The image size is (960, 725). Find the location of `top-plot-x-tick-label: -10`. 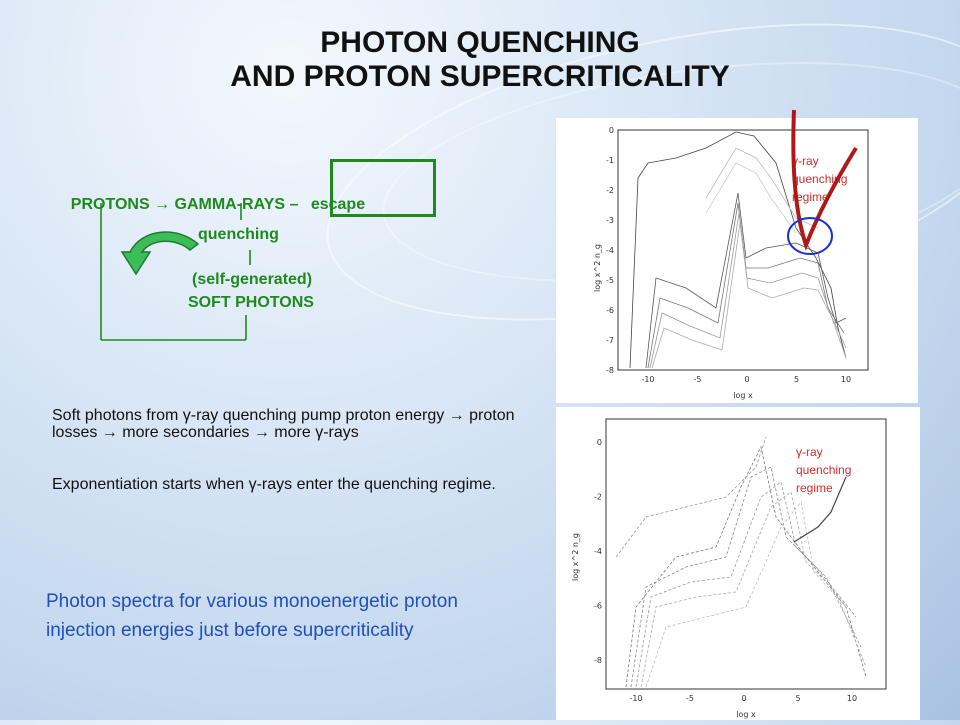

top-plot-x-tick-label: -10 is located at coordinates (647, 379).